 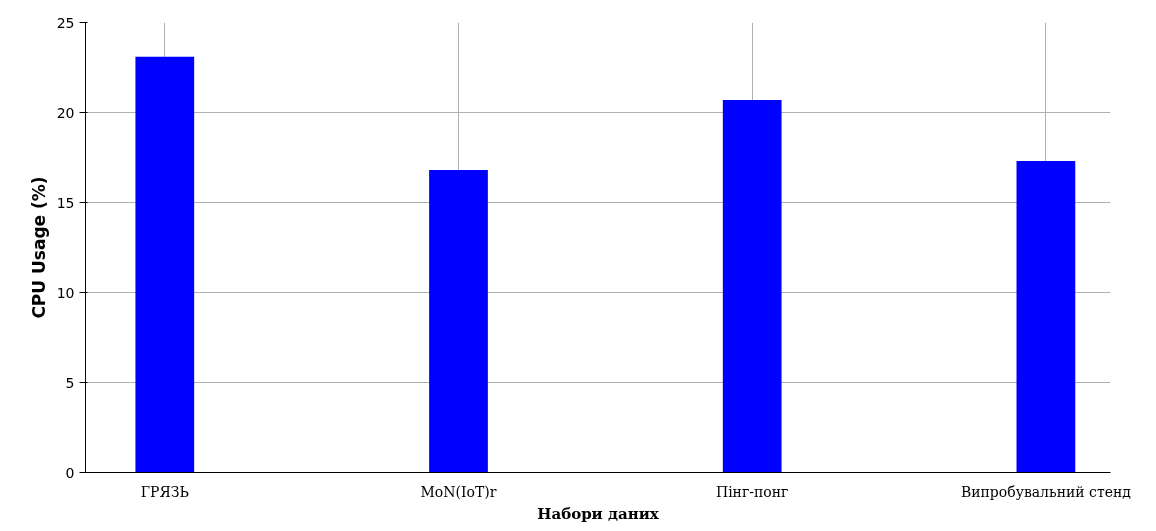 I want to click on y-tick-label: 5, so click(x=70, y=382).